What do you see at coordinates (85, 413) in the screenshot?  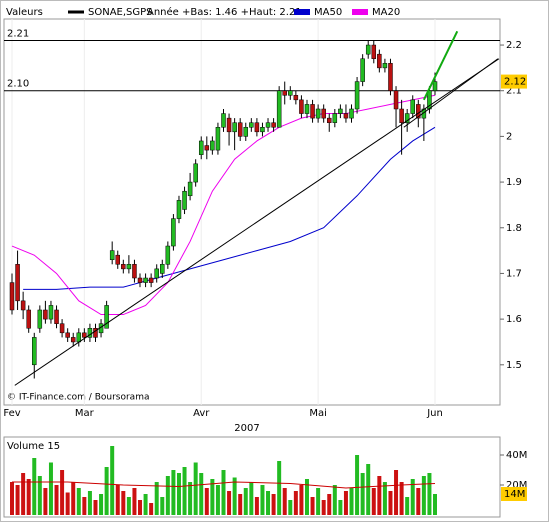 I see `x-tick-label: Mar` at bounding box center [85, 413].